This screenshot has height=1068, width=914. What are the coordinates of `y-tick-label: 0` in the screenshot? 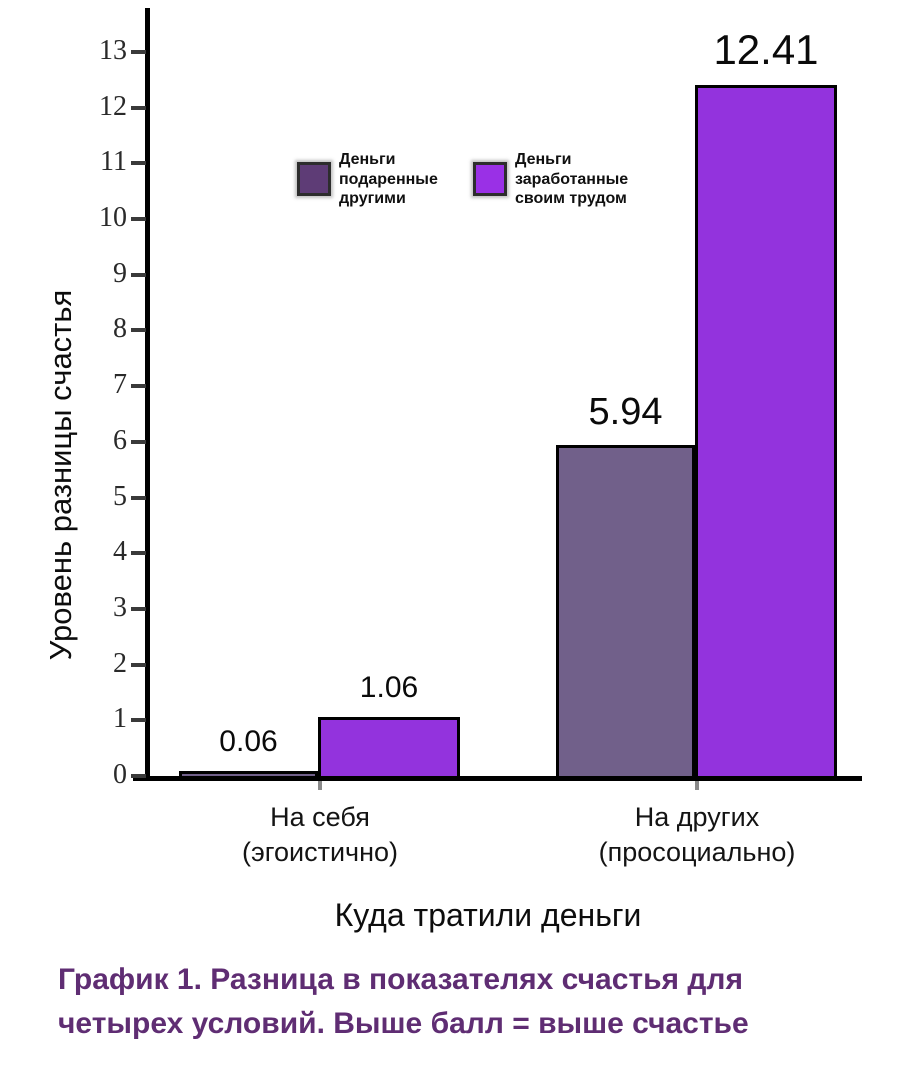 It's located at (120, 774).